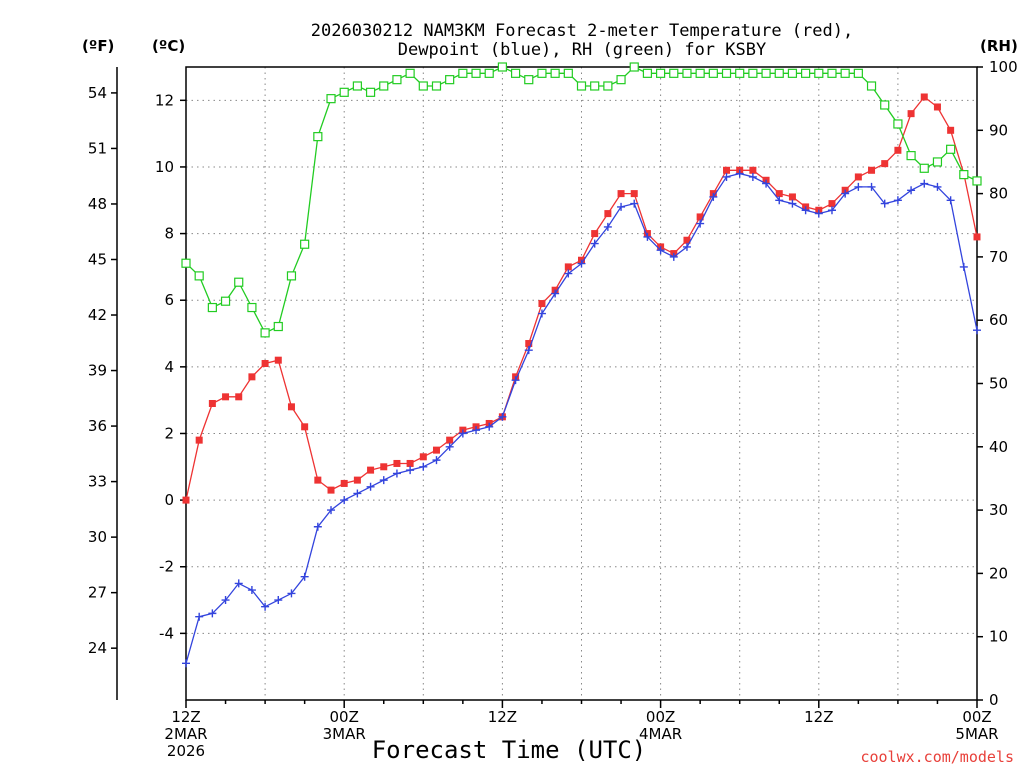 Image resolution: width=1024 pixels, height=768 pixels. I want to click on rh-tick-label: 10, so click(998, 637).